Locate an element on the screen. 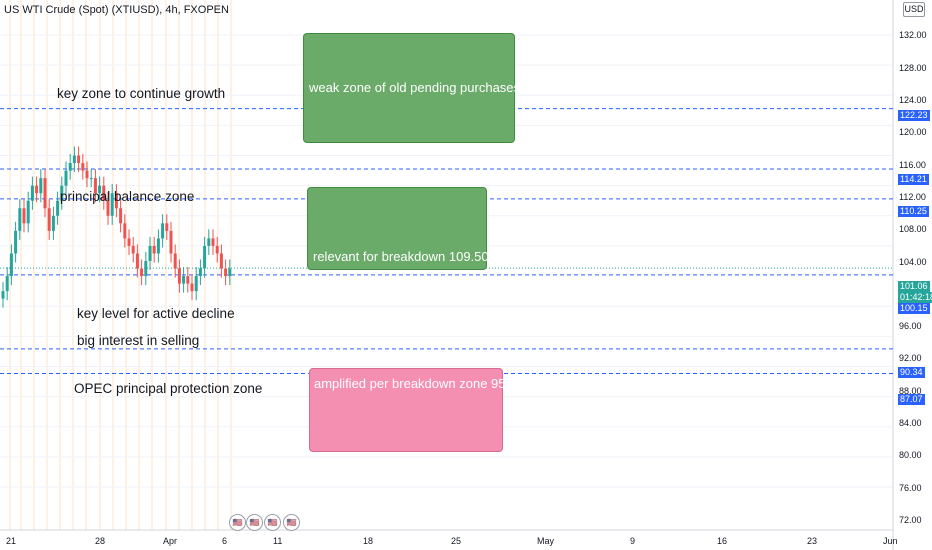 This screenshot has width=932, height=550. zone-amplified-breakdown-label: amplified per breakdown zone 95 is located at coordinates (410, 383).